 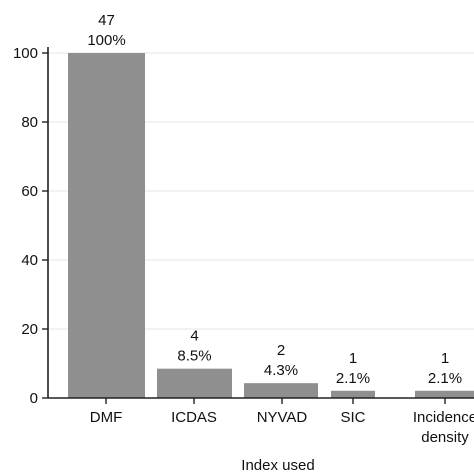 I want to click on category-label-3: SIC, so click(x=352, y=417).